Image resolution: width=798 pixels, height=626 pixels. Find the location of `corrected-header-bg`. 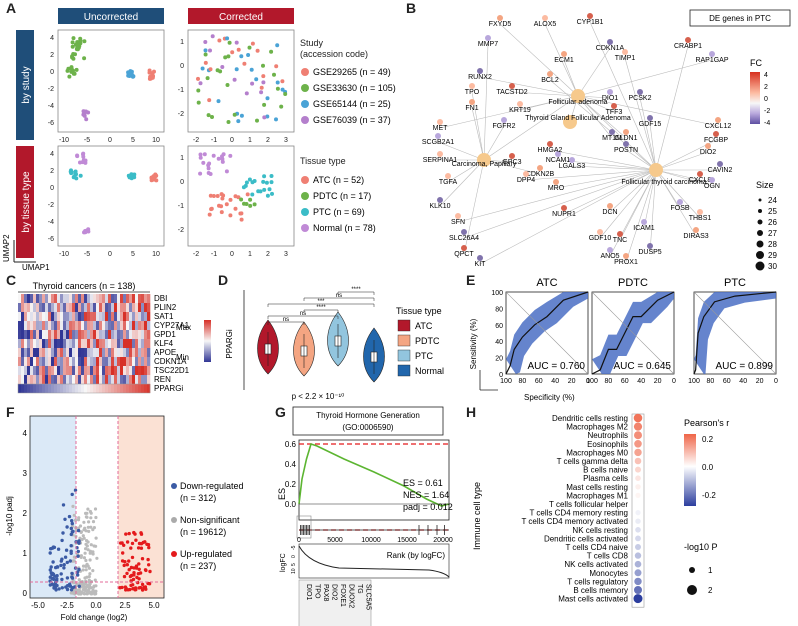

corrected-header-bg is located at coordinates (241, 16).